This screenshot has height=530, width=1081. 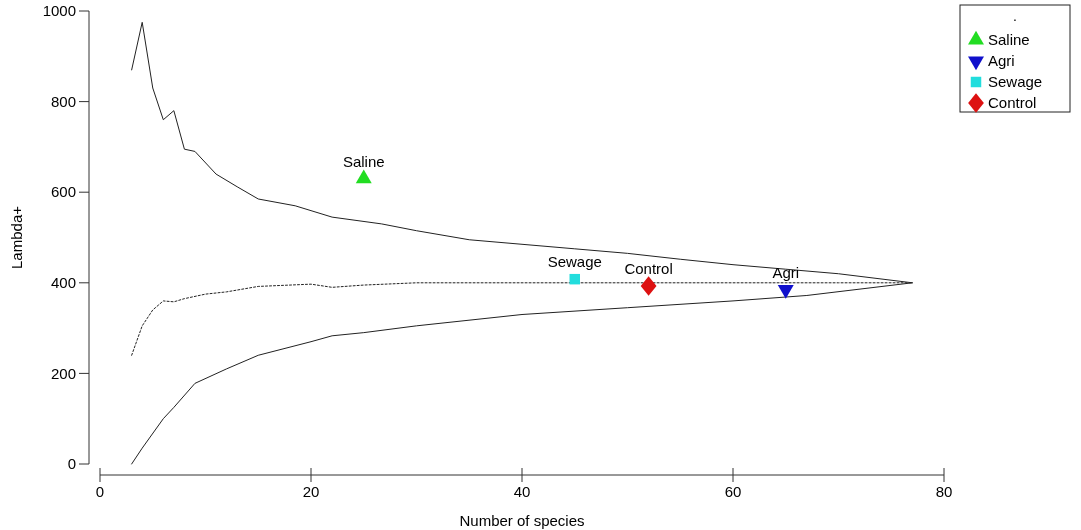 What do you see at coordinates (63, 192) in the screenshot?
I see `y-tick-label: 600` at bounding box center [63, 192].